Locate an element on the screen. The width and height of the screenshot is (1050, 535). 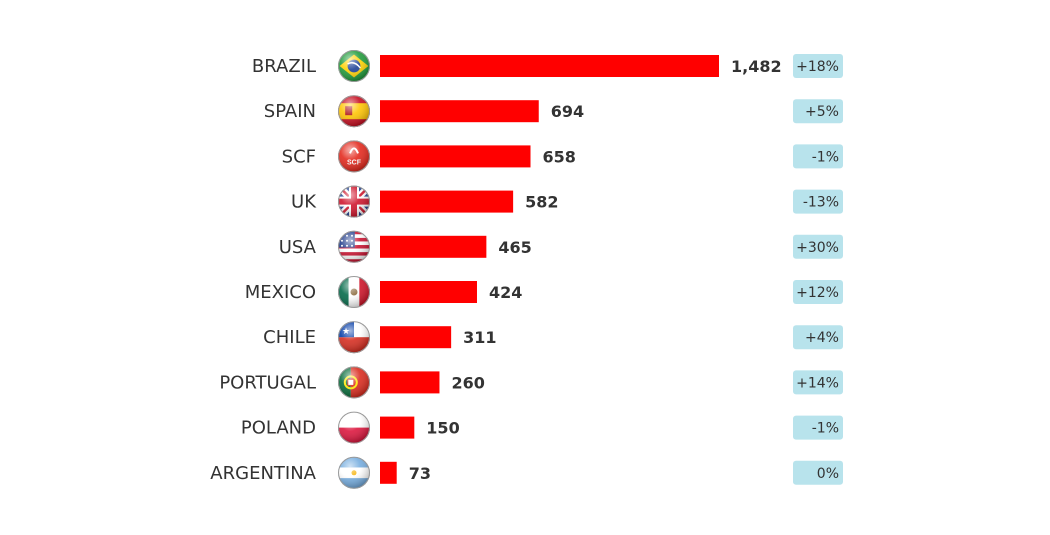
change-label: -13% is located at coordinates (821, 203).